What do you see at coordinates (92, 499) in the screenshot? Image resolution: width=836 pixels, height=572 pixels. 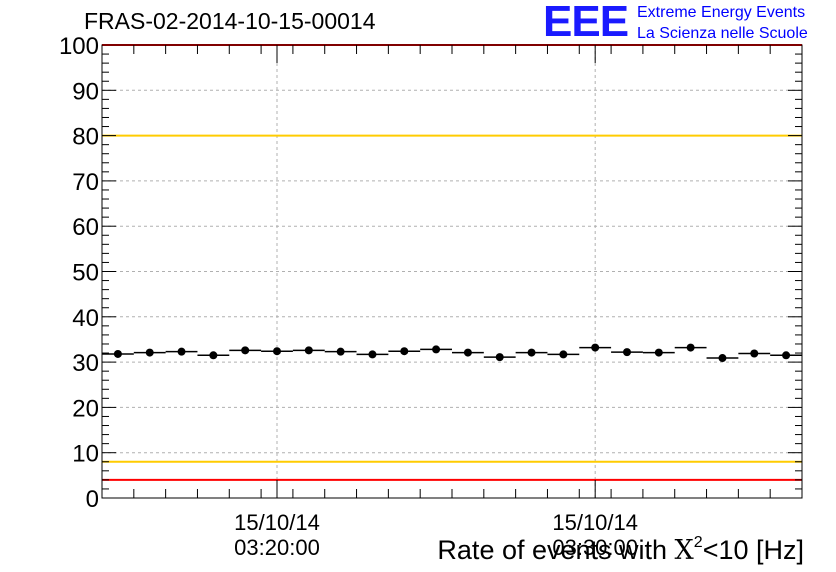 I see `y-tick-label: 0` at bounding box center [92, 499].